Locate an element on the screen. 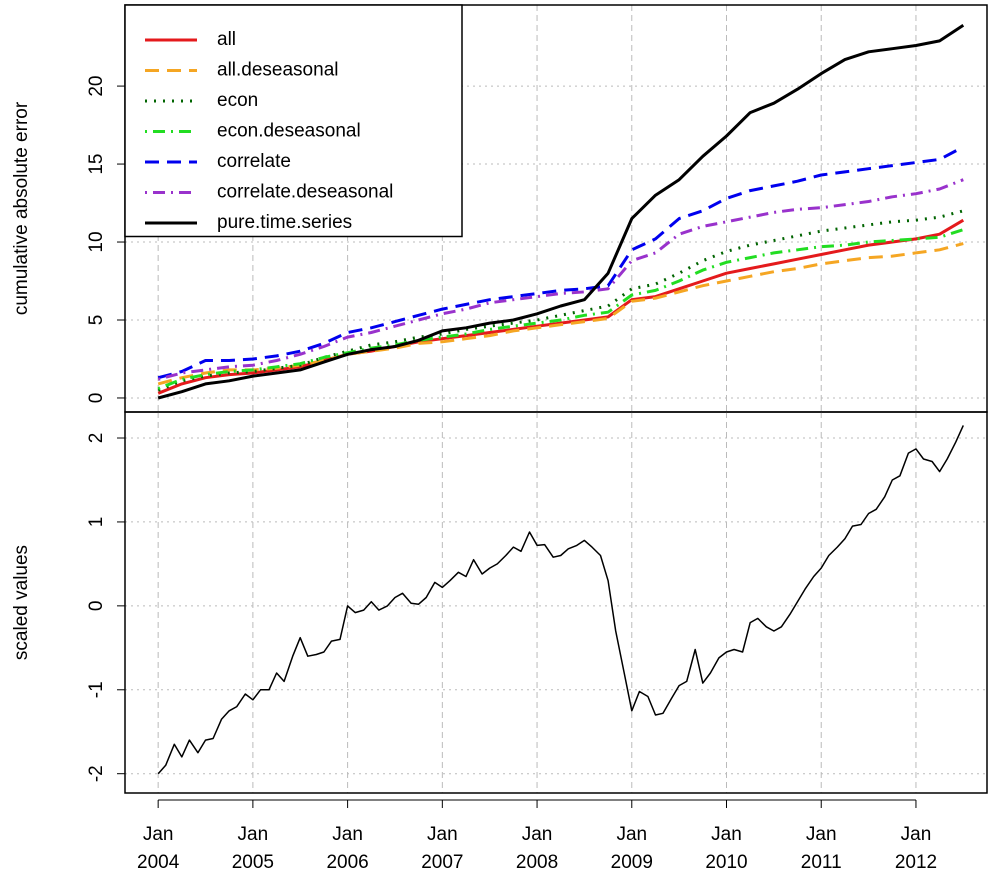  legend-box is located at coordinates (293, 121).